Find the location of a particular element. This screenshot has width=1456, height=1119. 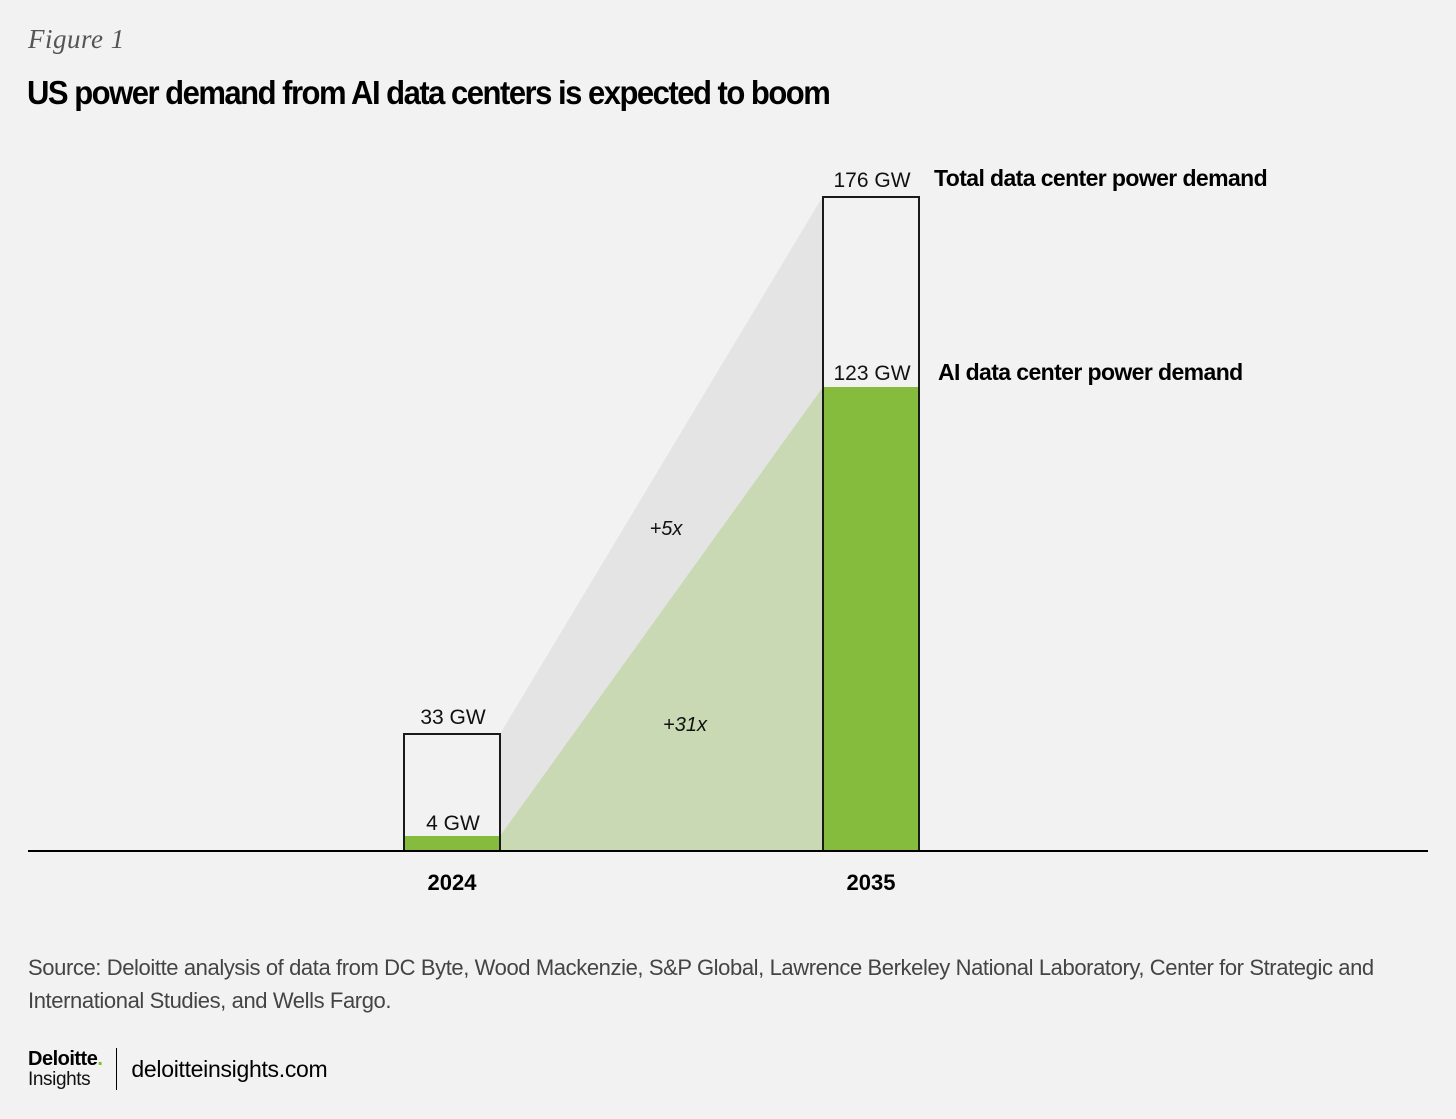

bar-2024-total is located at coordinates (452, 792).